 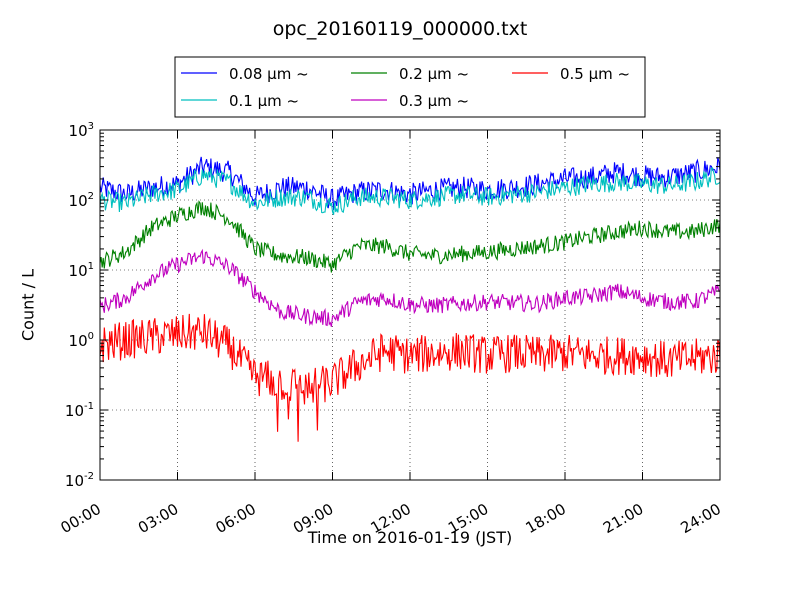 What do you see at coordinates (81, 340) in the screenshot?
I see `y-tick-label: 10⁰` at bounding box center [81, 340].